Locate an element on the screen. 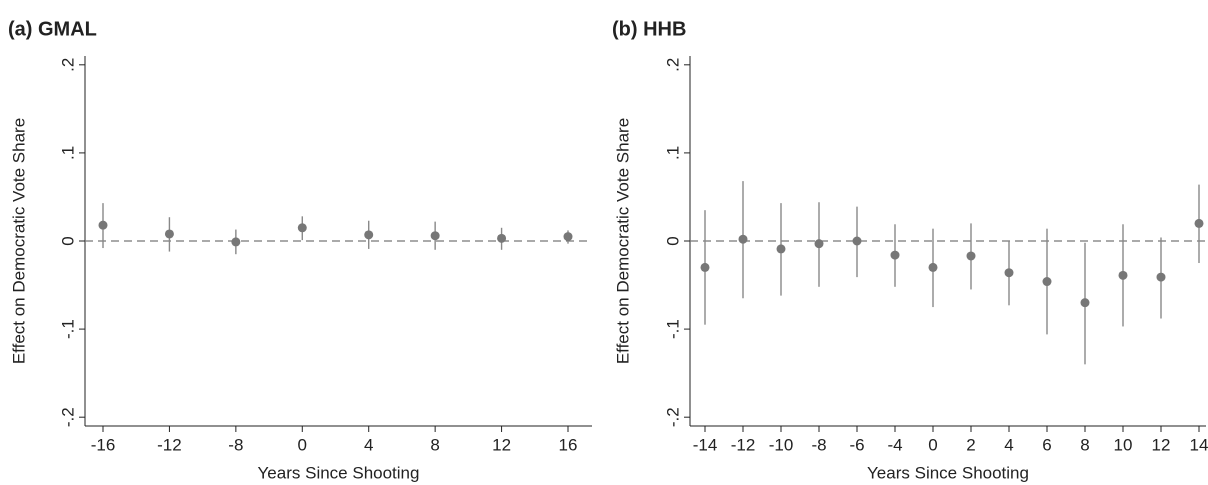  x-tick-label: 16 is located at coordinates (568, 444).